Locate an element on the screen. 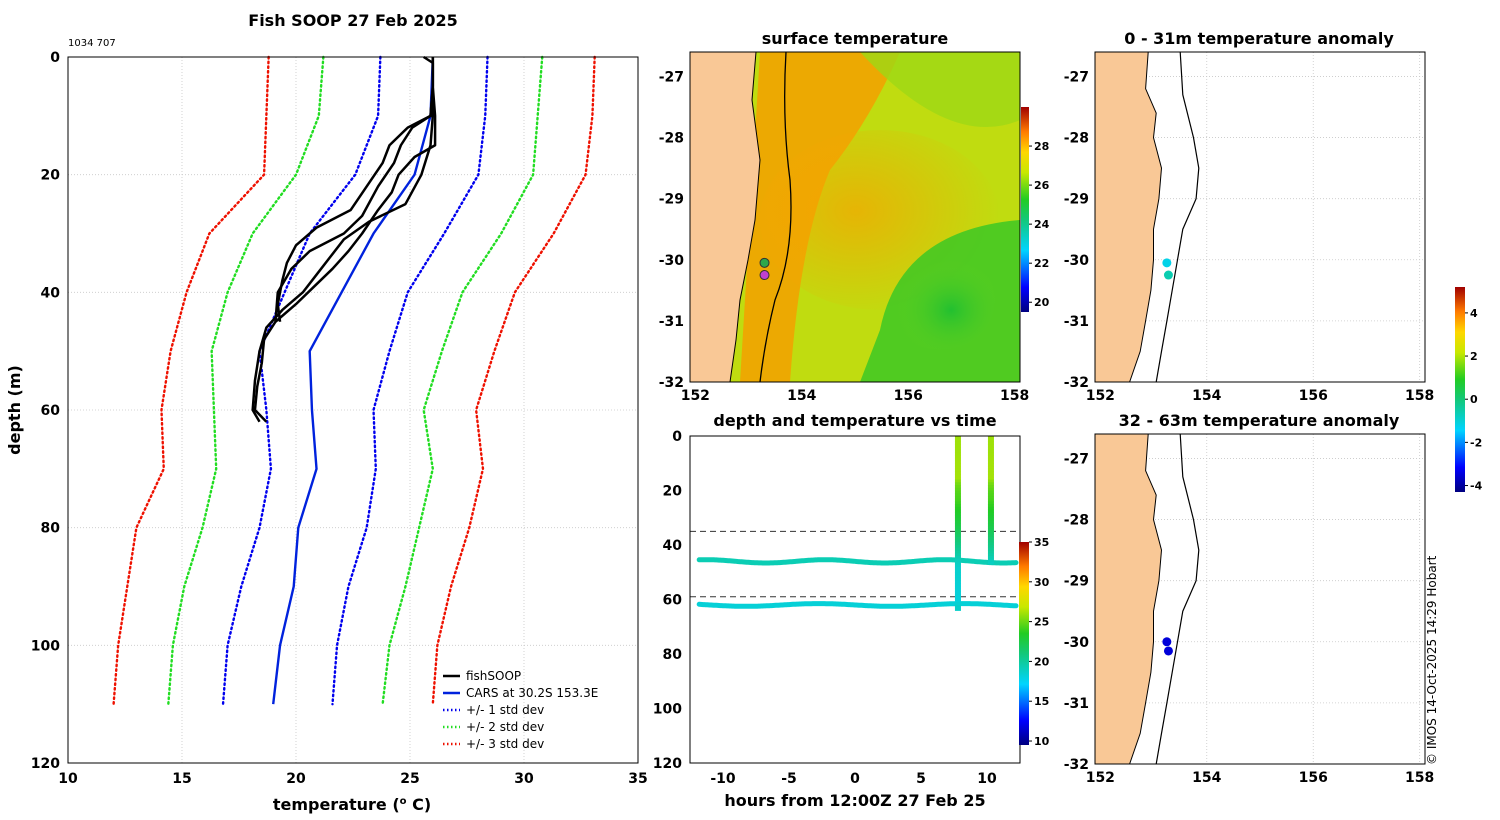  anomaly-0-31-points is located at coordinates (1167, 269).